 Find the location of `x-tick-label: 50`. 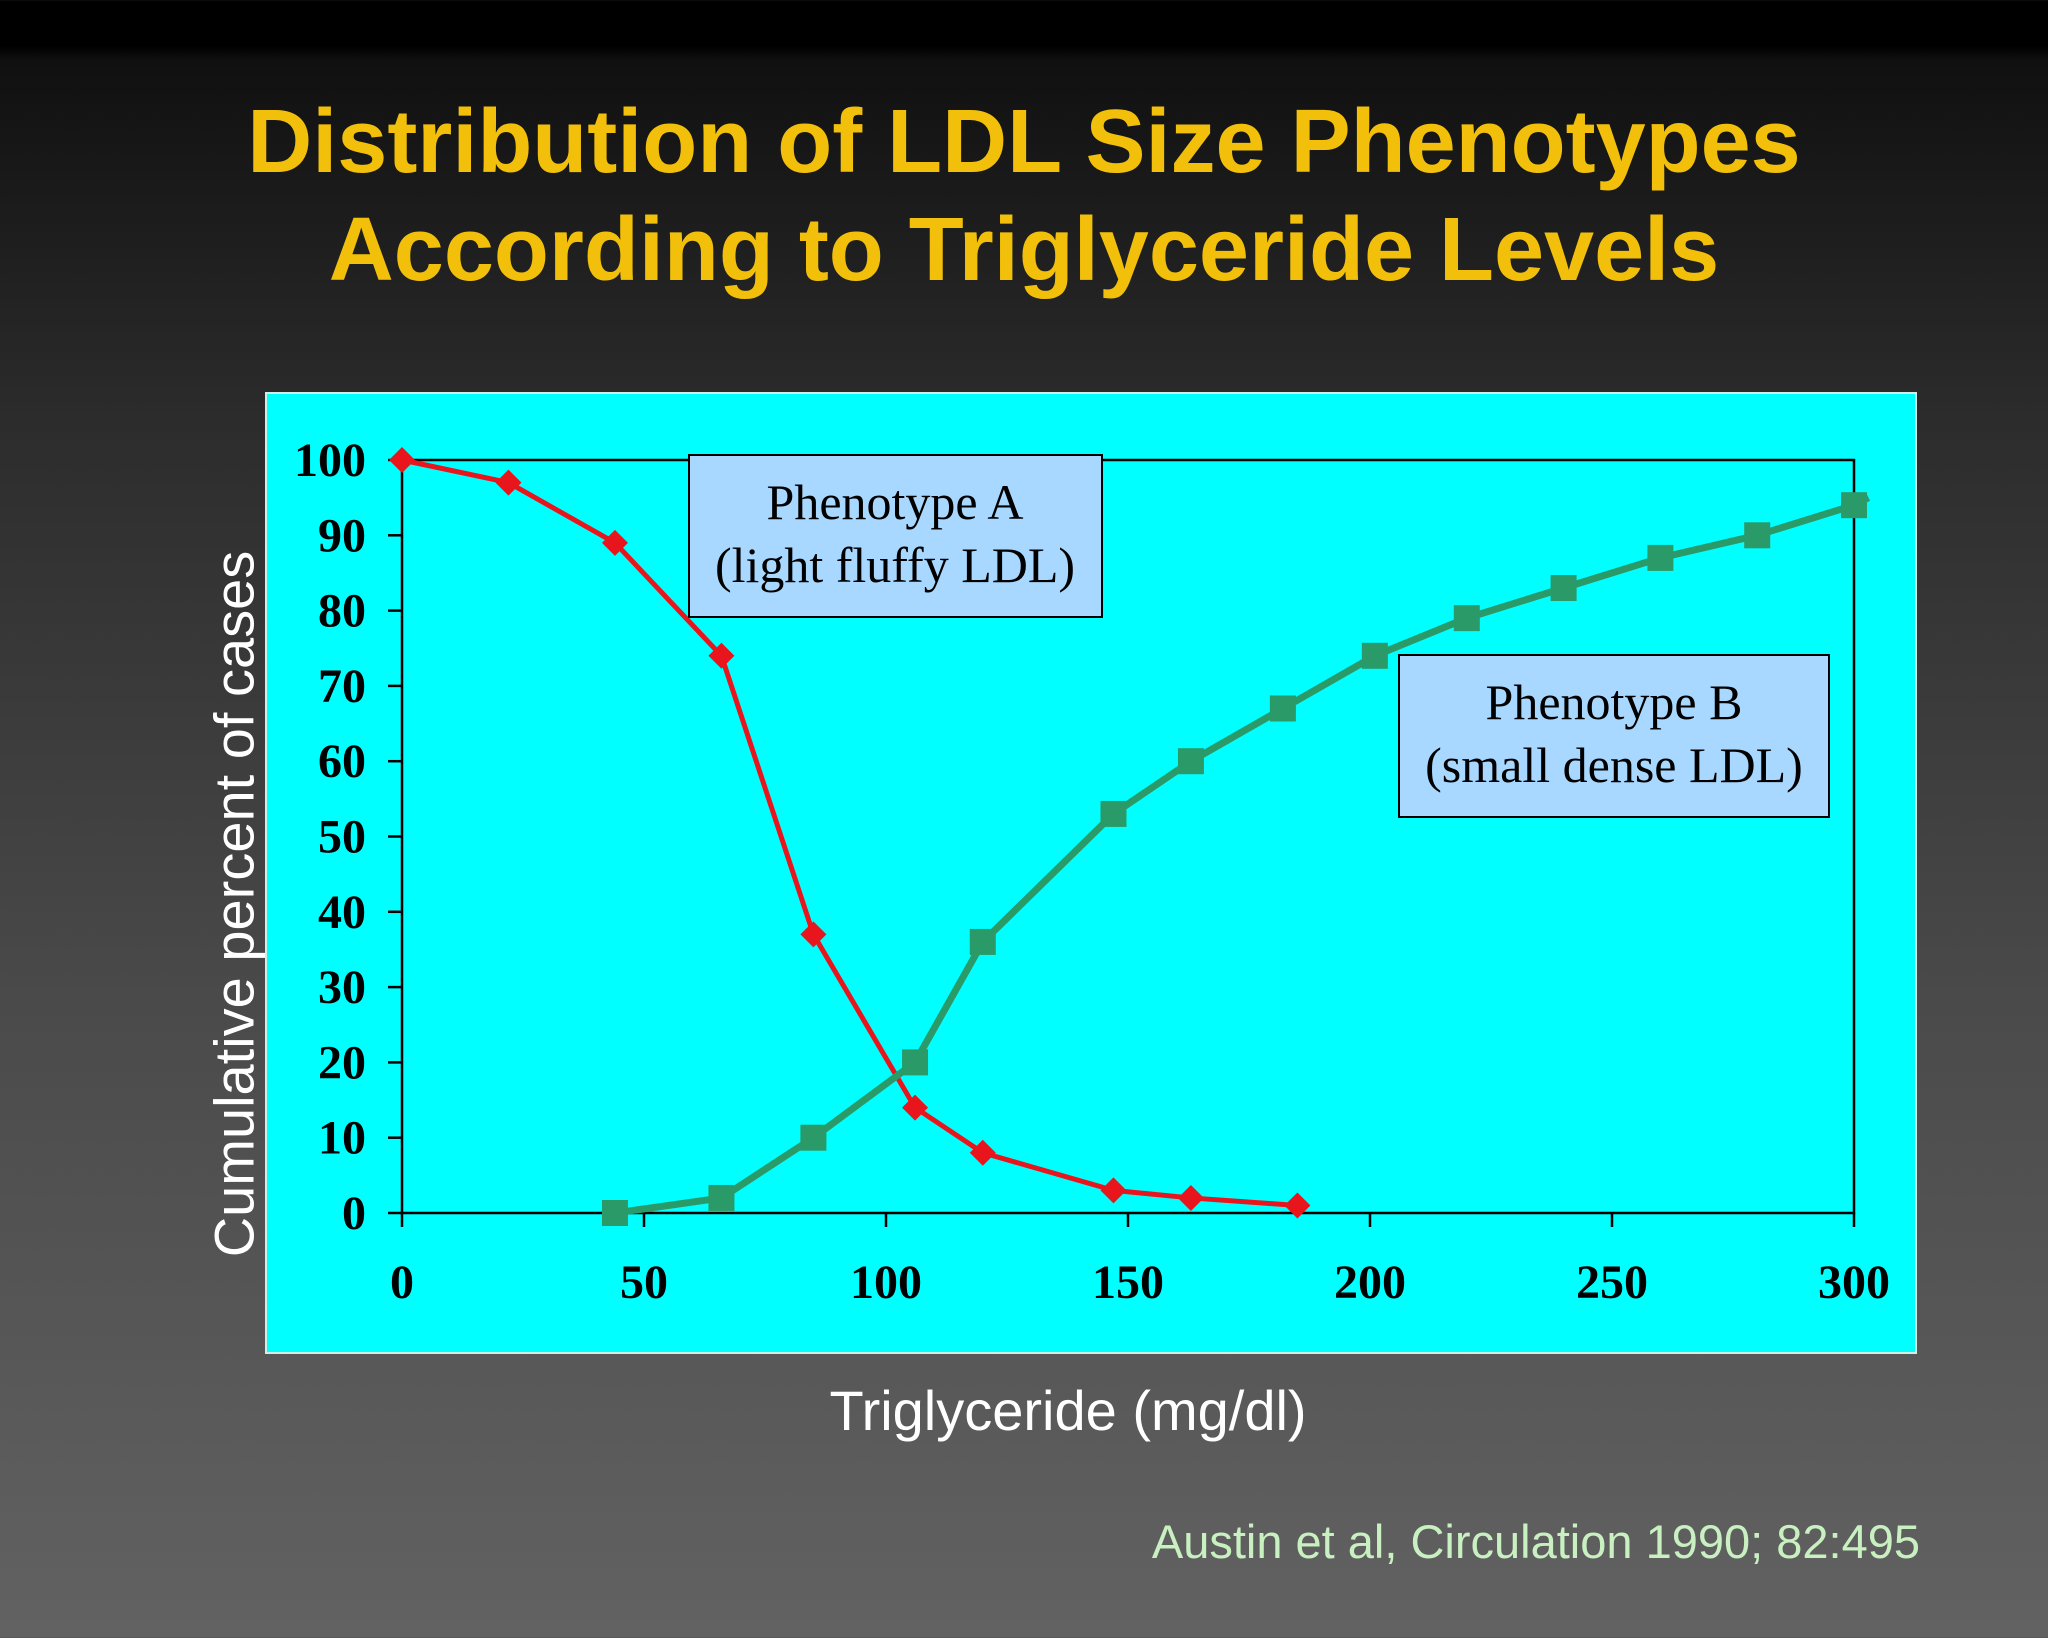

x-tick-label: 50 is located at coordinates (644, 1282).